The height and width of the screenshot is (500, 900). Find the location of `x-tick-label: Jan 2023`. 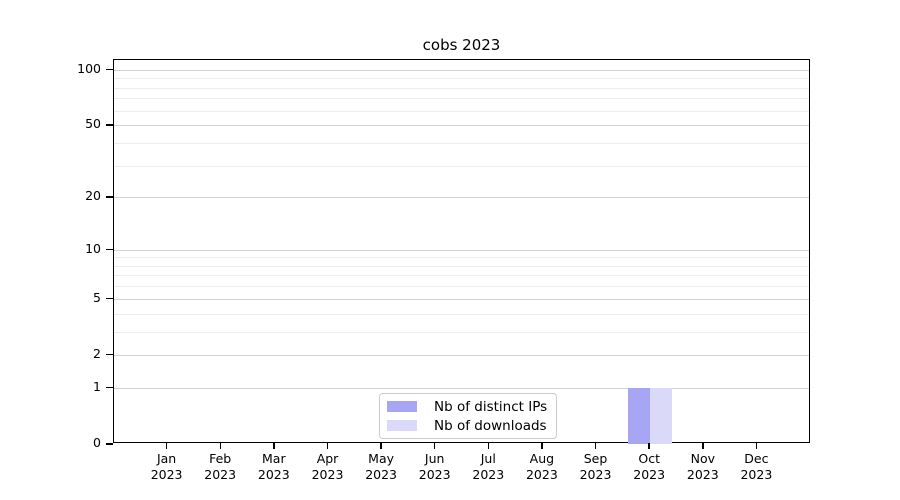

x-tick-label: Jan 2023 is located at coordinates (166, 466).